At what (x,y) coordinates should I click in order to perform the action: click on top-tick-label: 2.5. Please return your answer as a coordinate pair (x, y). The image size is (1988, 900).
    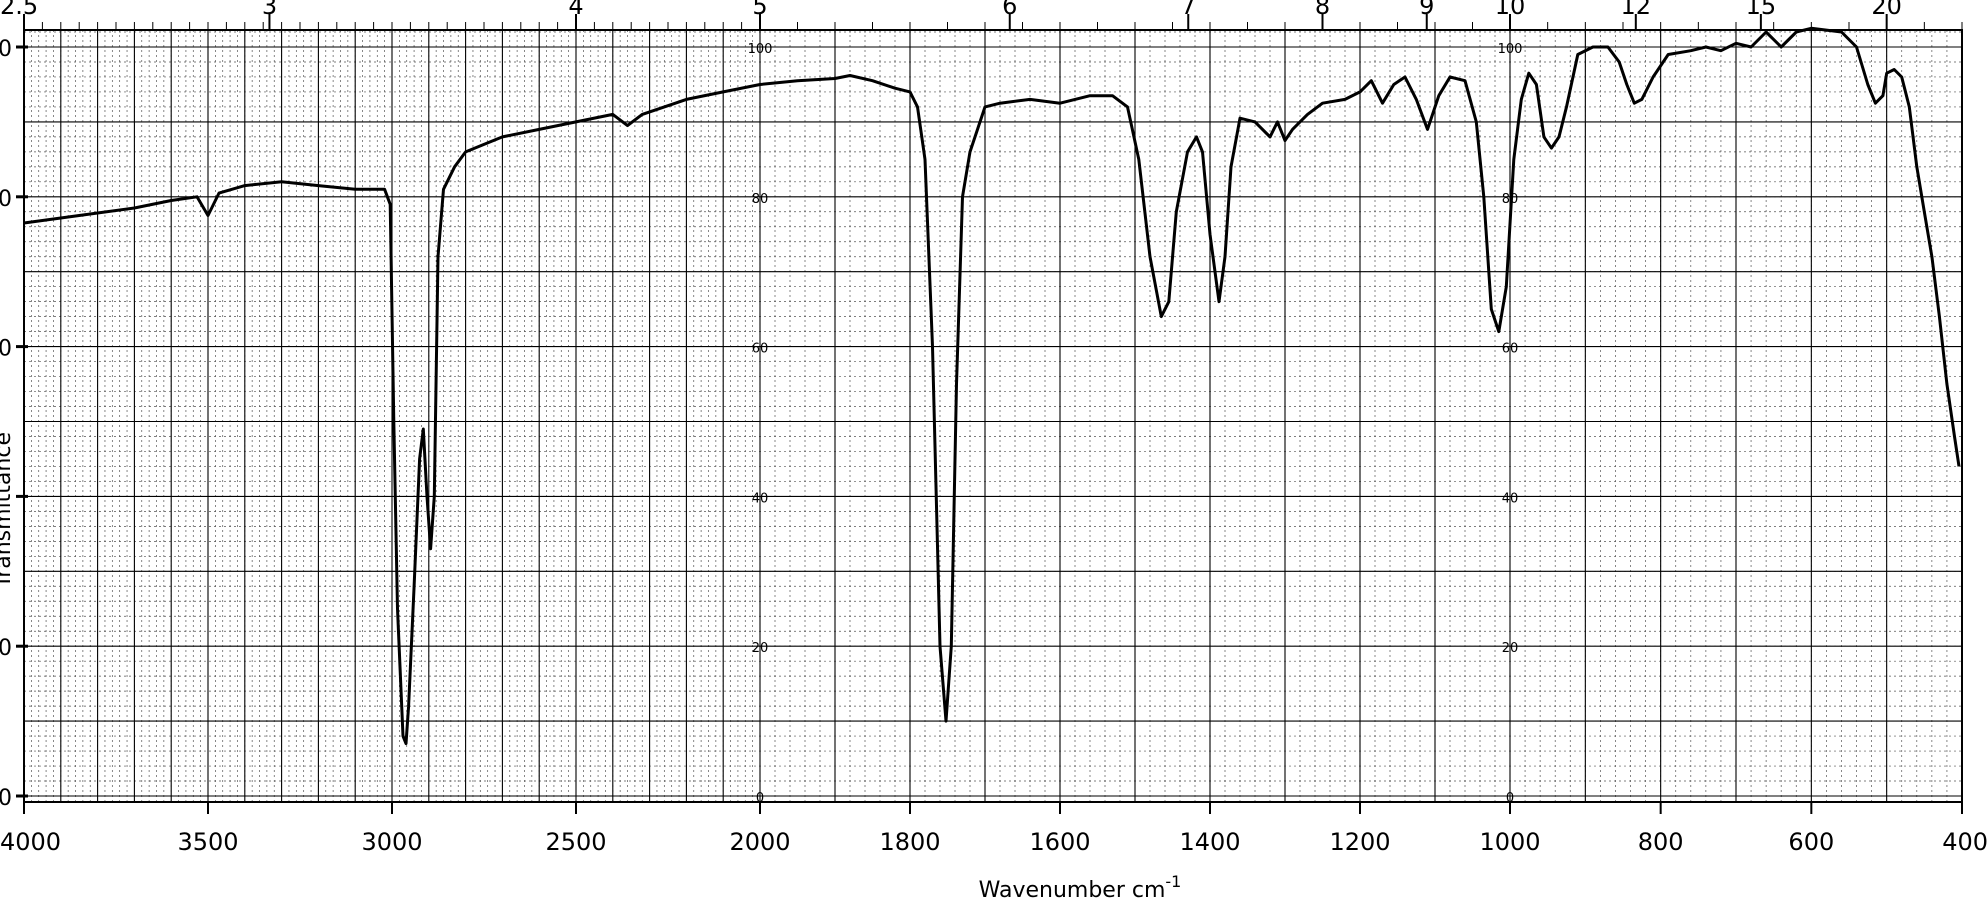
    Looking at the image, I should click on (19, 10).